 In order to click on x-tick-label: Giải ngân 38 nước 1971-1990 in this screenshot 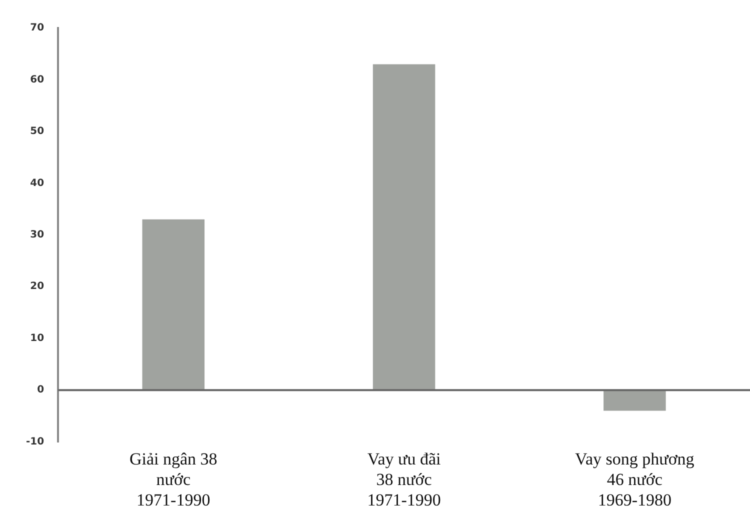, I will do `click(173, 479)`.